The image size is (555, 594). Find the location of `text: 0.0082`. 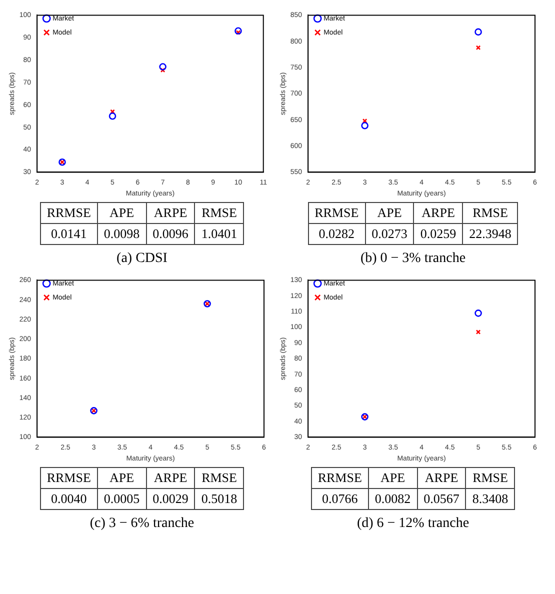

text: 0.0082 is located at coordinates (393, 499).